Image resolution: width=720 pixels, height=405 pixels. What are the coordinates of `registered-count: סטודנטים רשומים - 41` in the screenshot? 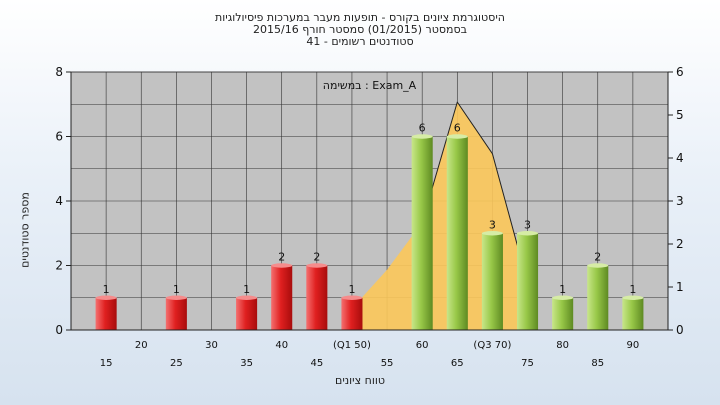 It's located at (360, 41).